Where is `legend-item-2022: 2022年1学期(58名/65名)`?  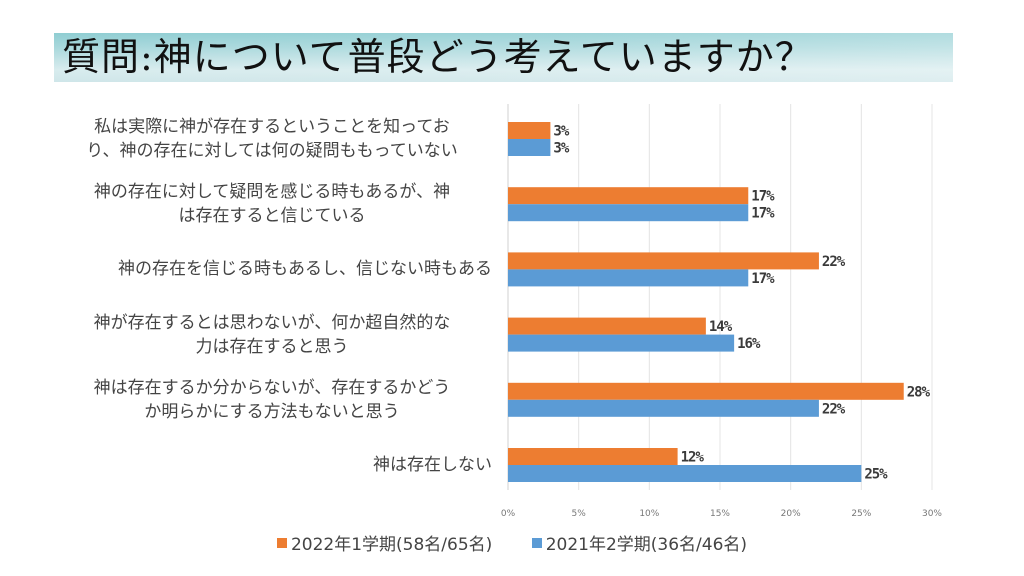 legend-item-2022: 2022年1学期(58名/65名) is located at coordinates (384, 542).